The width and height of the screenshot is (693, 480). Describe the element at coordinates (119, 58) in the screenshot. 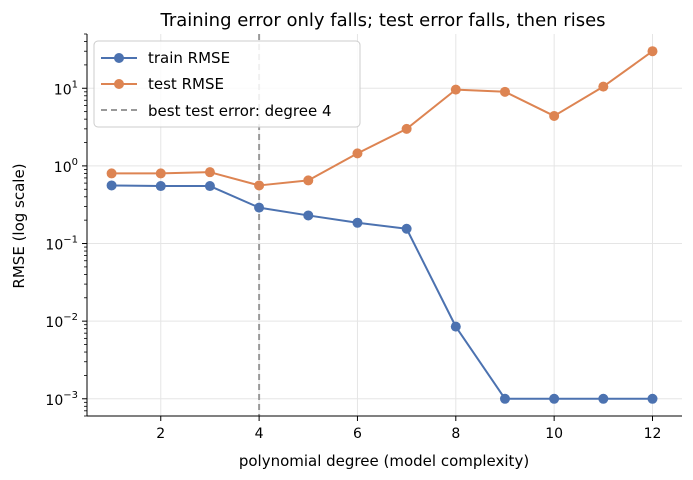

I see `legend-train-marker` at that location.